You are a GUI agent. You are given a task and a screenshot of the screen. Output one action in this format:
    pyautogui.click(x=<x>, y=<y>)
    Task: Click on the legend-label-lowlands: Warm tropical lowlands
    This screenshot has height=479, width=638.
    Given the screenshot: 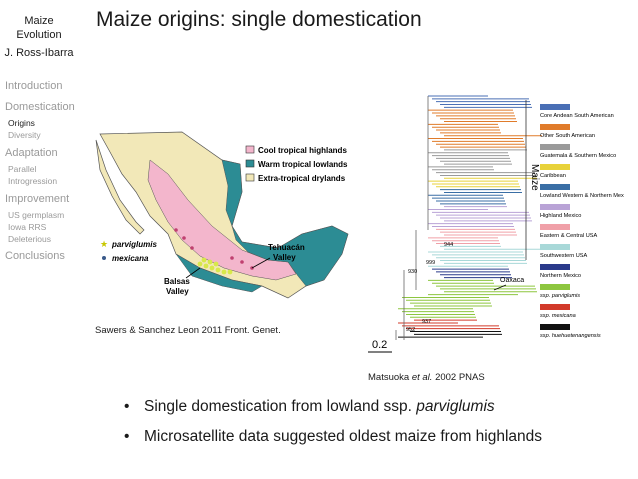 What is the action you would take?
    pyautogui.click(x=303, y=164)
    